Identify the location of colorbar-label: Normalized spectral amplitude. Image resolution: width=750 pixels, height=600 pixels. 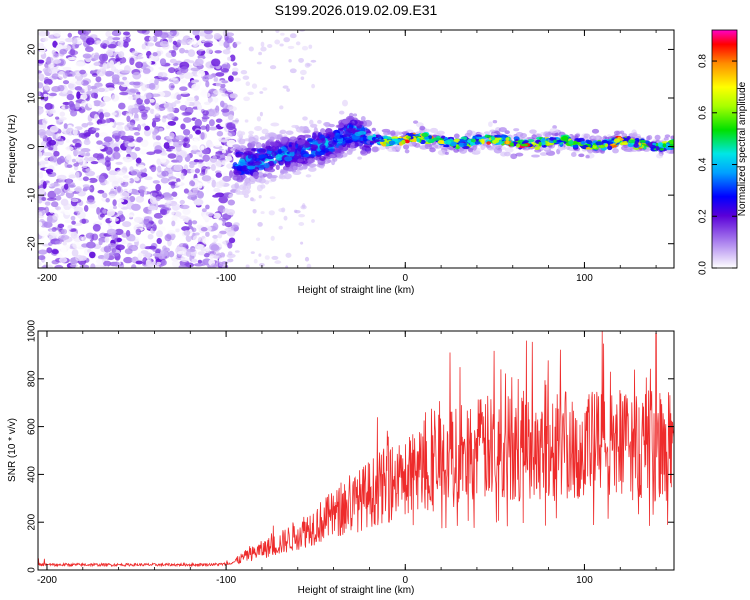
(742, 148).